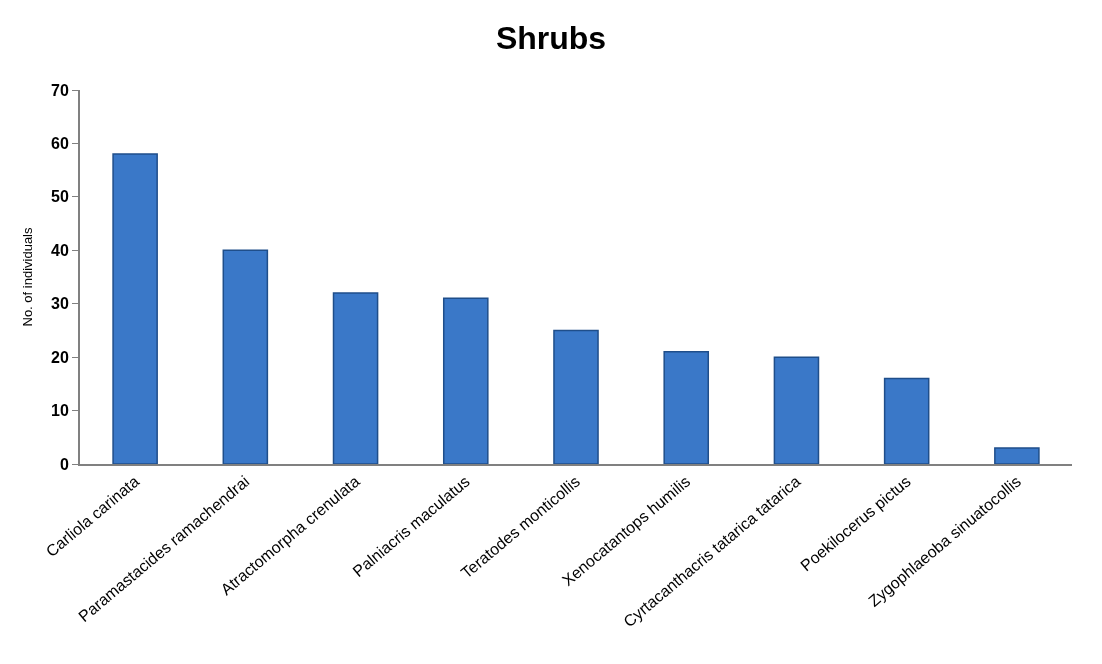  I want to click on chart-title: Shrubs, so click(551, 37).